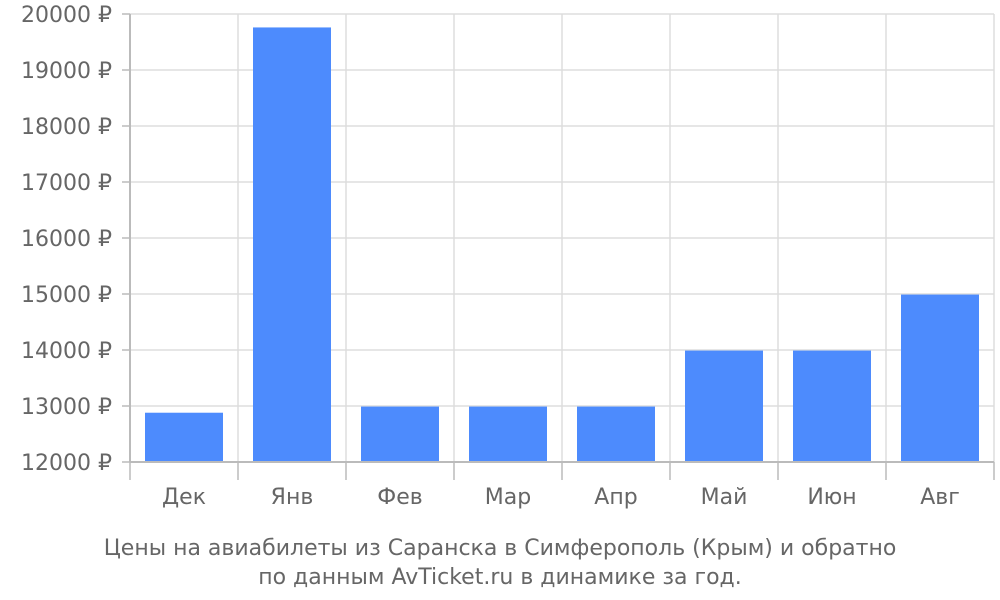  Describe the element at coordinates (66, 351) in the screenshot. I see `y-tick-label: 14000 ₽` at that location.